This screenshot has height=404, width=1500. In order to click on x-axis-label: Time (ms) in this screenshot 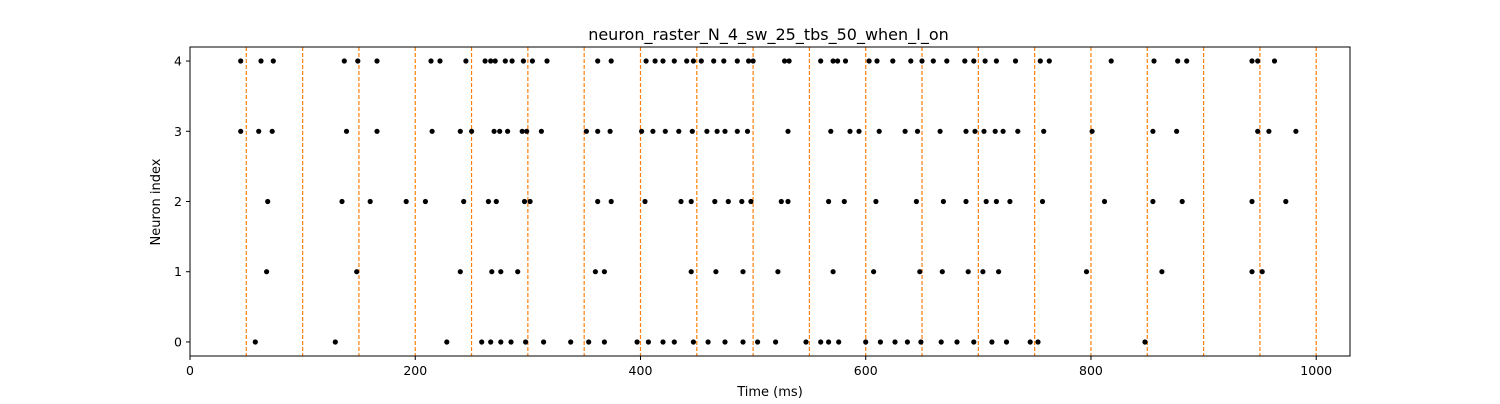, I will do `click(769, 392)`.